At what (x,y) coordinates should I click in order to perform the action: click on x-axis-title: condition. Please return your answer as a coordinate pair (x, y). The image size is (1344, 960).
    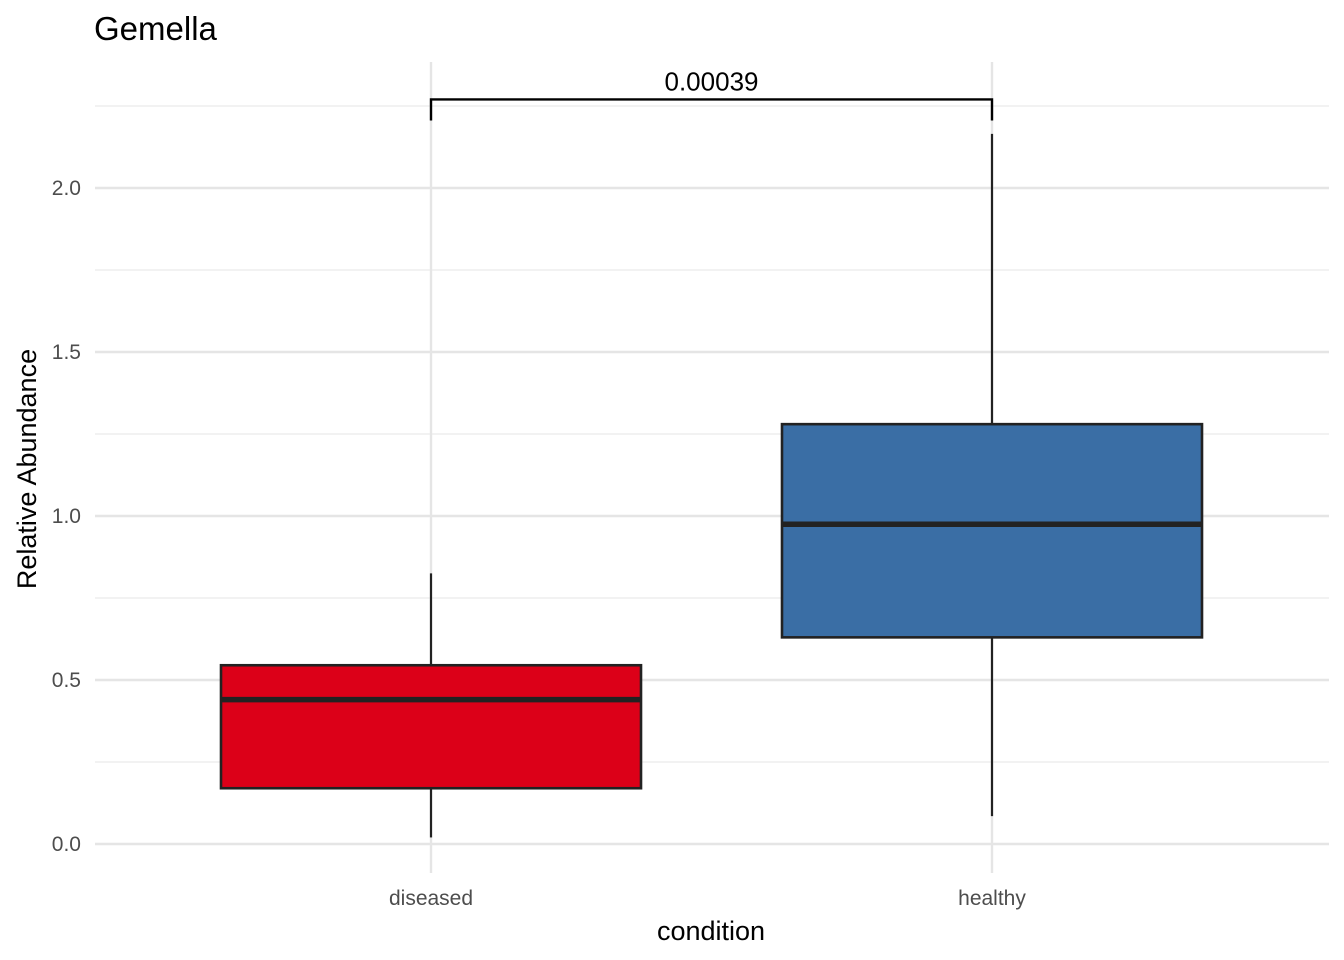
    Looking at the image, I should click on (711, 931).